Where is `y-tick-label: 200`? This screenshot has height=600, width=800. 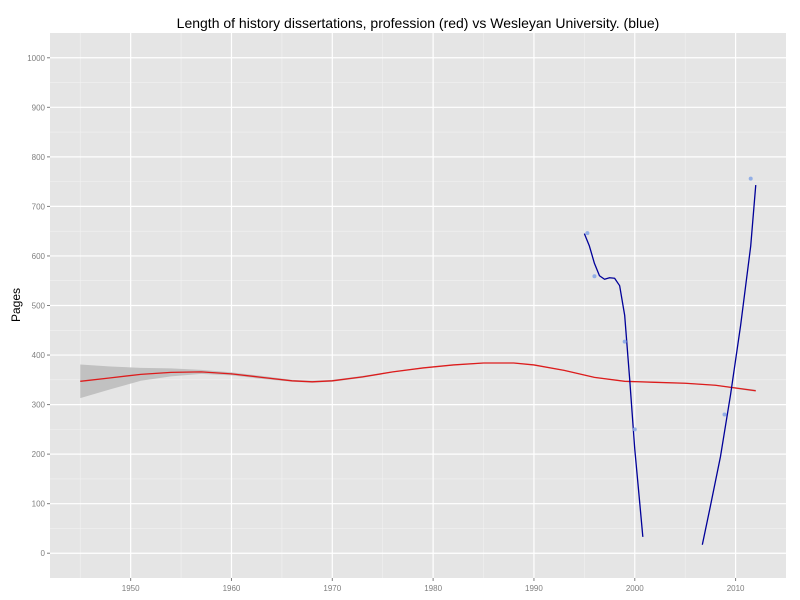 y-tick-label: 200 is located at coordinates (39, 454).